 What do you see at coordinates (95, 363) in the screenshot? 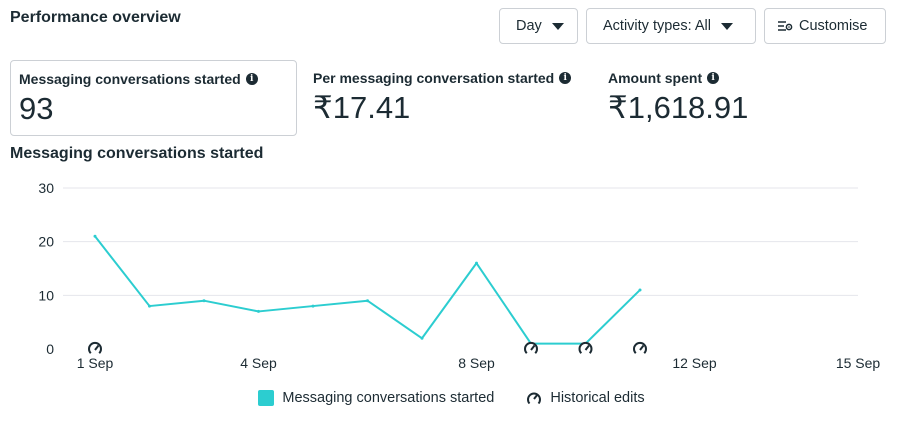
I see `x-tick-label: 1 Sep` at bounding box center [95, 363].